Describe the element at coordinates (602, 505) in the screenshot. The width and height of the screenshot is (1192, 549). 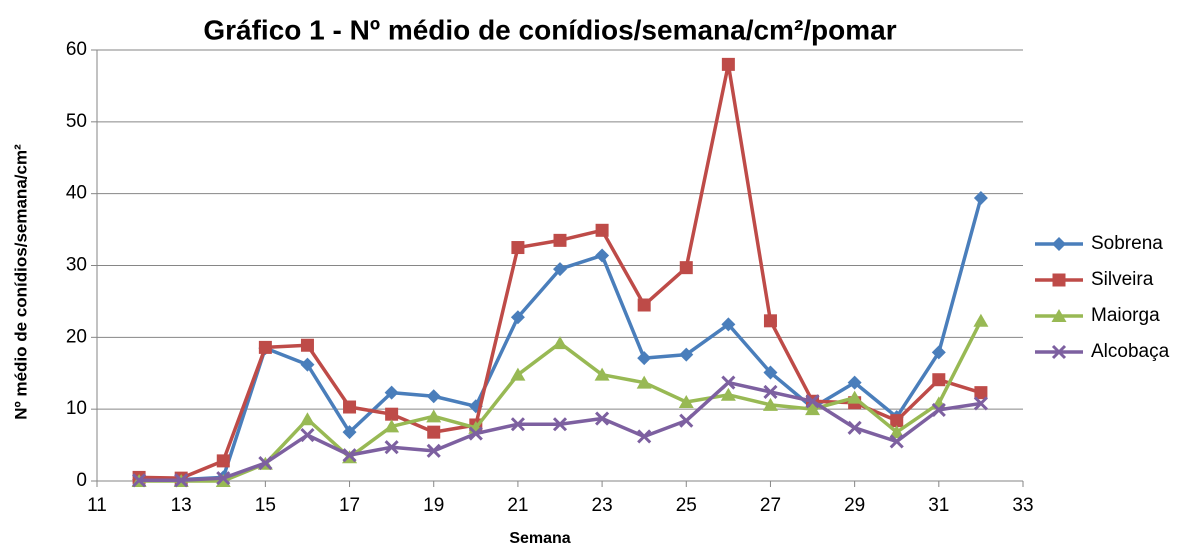
I see `x-tick-label: 23` at that location.